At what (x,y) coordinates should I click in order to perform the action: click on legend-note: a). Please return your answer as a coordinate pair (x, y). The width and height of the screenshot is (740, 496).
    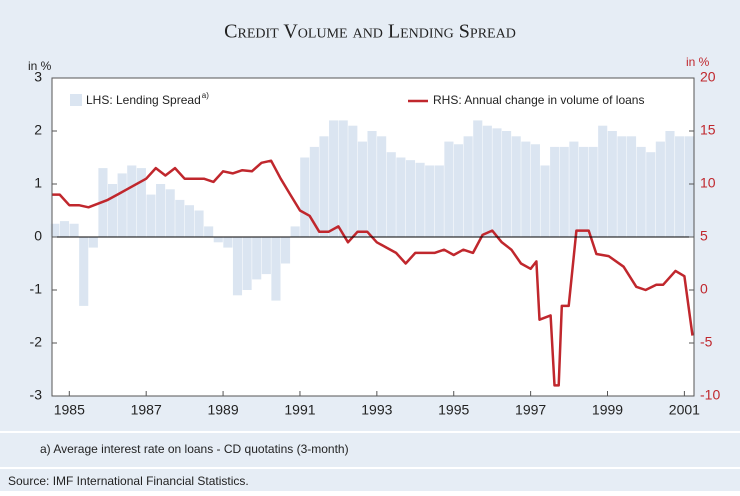
    Looking at the image, I should click on (205, 95).